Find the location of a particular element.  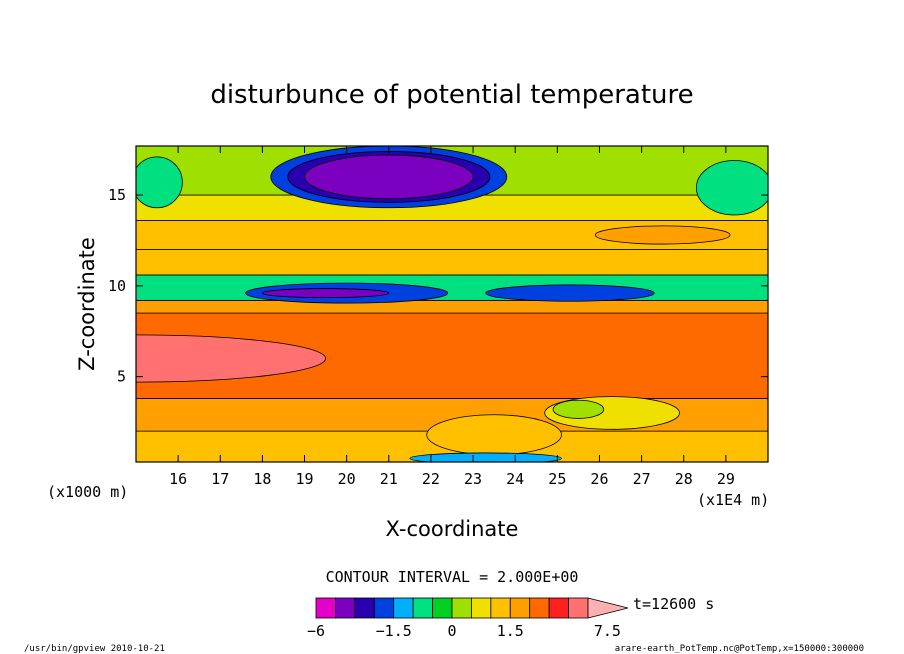

y-axis-unit: (x1000 m) is located at coordinates (87, 492).